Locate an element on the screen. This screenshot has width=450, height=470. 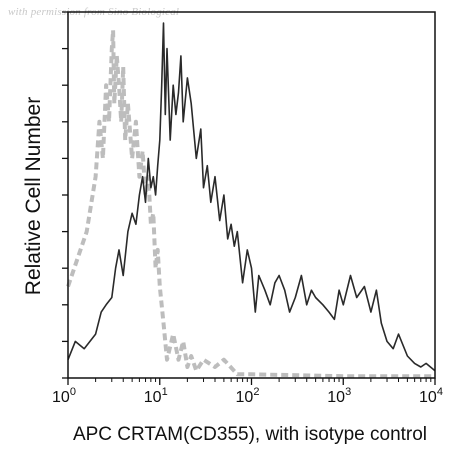
x-tick-exponent: 3 is located at coordinates (348, 392).